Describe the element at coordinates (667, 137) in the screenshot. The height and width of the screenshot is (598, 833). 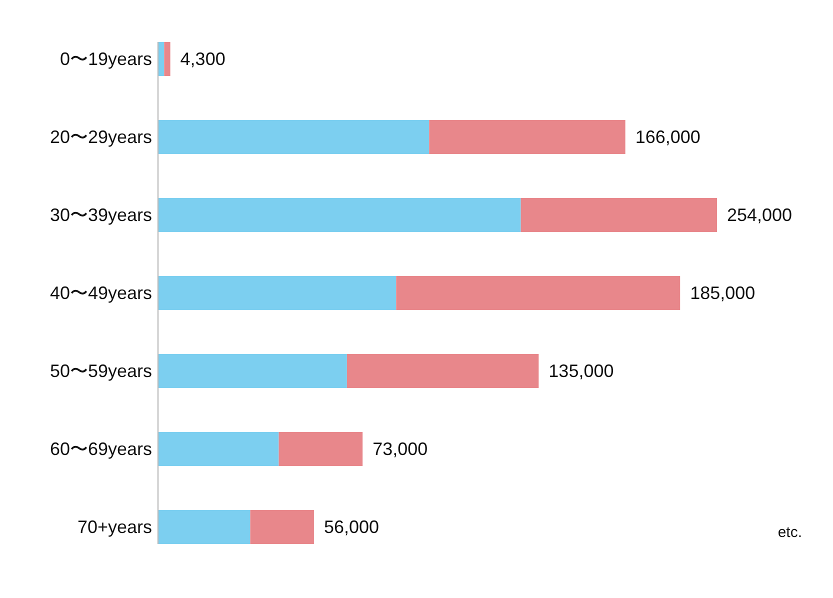
I see `annotation: 166,000` at that location.